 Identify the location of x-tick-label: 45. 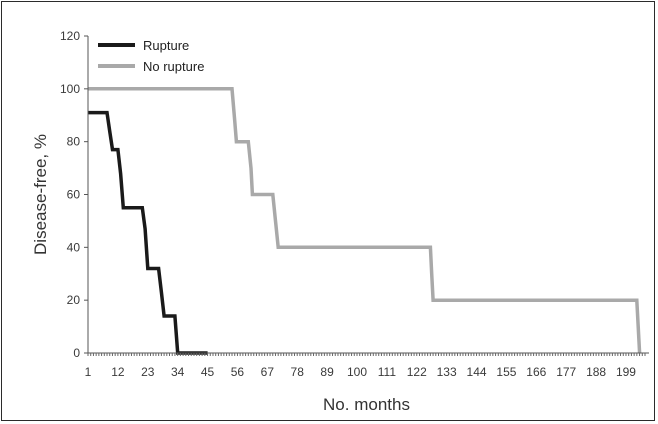
(208, 372).